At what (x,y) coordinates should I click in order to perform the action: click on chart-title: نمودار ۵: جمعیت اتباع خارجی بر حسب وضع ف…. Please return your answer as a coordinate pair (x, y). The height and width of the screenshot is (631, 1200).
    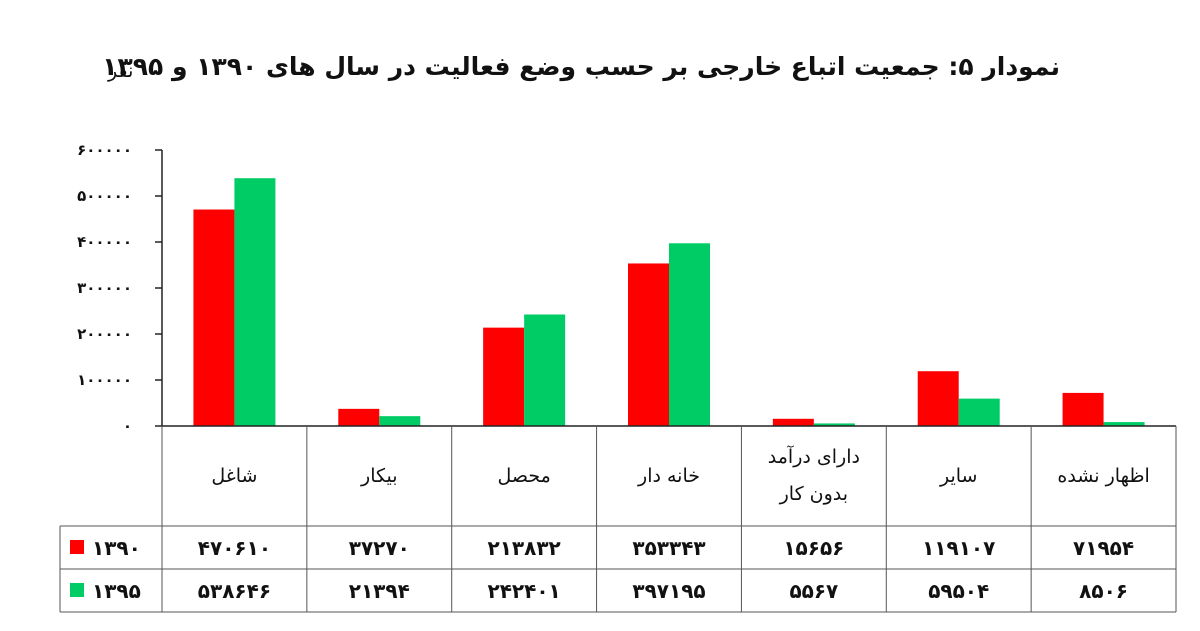
    Looking at the image, I should click on (581, 66).